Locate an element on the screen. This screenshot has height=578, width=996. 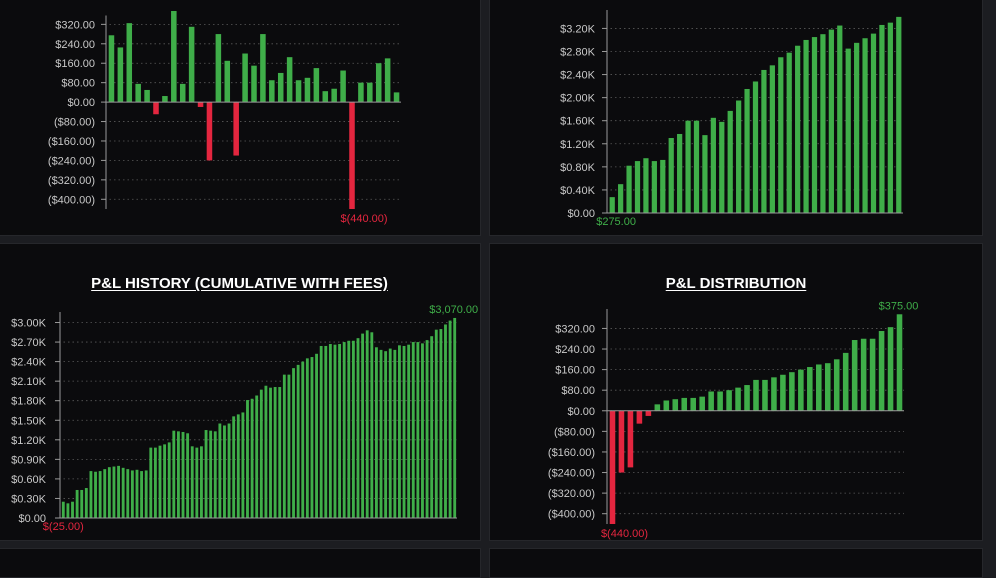
y-tick-label: $240.00 is located at coordinates (575, 350).